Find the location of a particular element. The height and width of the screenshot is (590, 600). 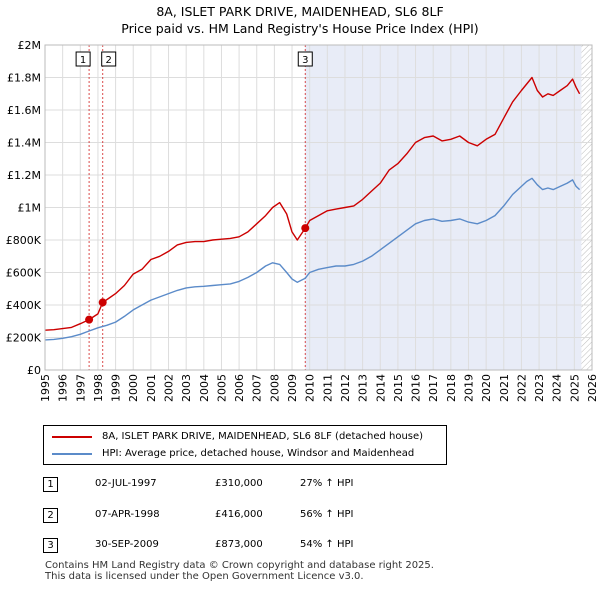

x-tick-label: 2013 is located at coordinates (363, 388).